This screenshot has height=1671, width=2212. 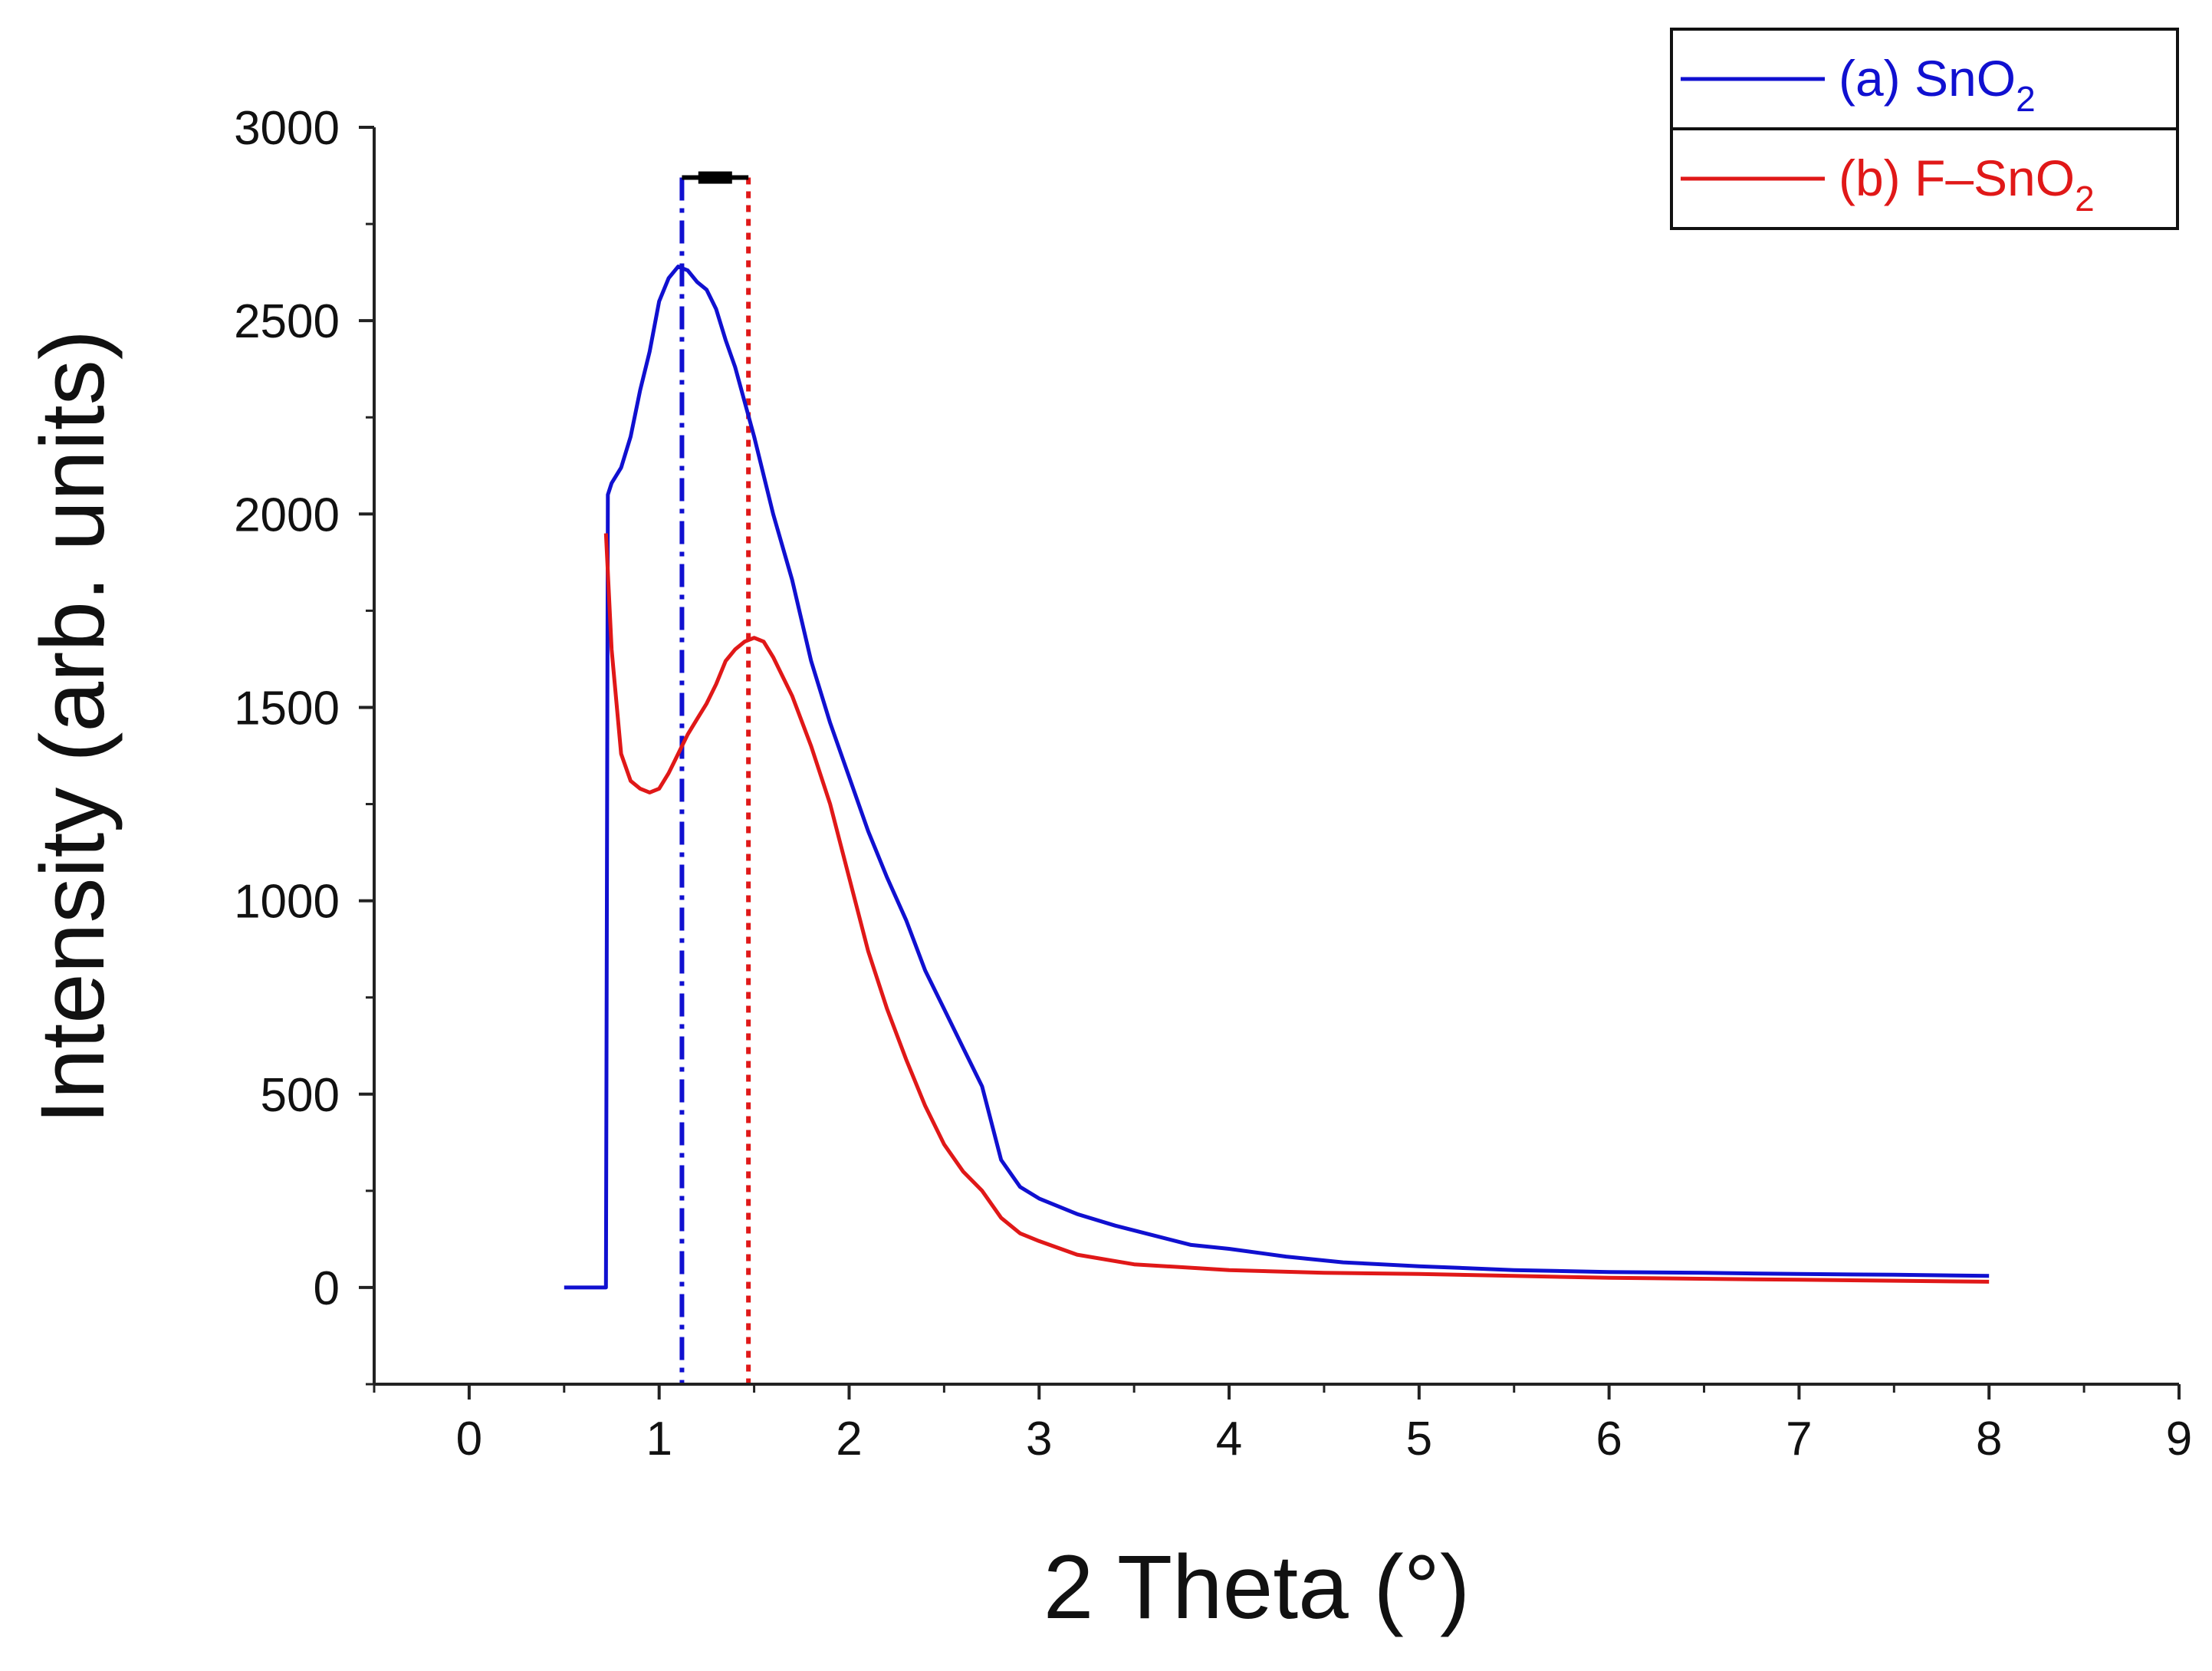 What do you see at coordinates (1799, 1439) in the screenshot?
I see `x-tick-label: 7` at bounding box center [1799, 1439].